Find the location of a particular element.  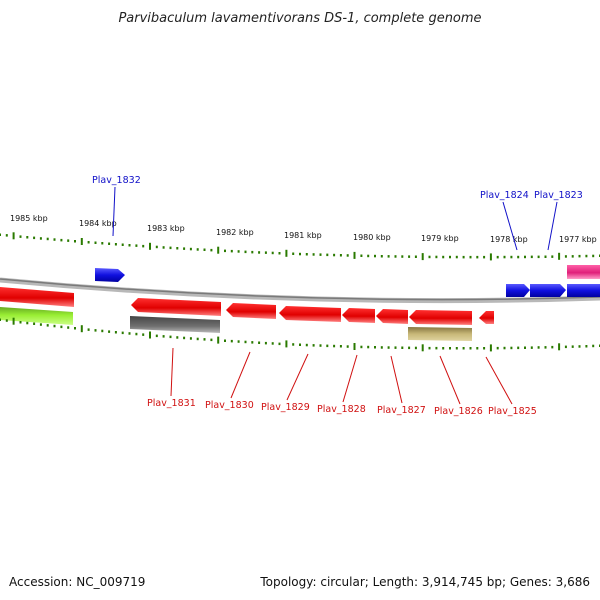

gene-label-plav-1824: Plav_1824 is located at coordinates (504, 195).